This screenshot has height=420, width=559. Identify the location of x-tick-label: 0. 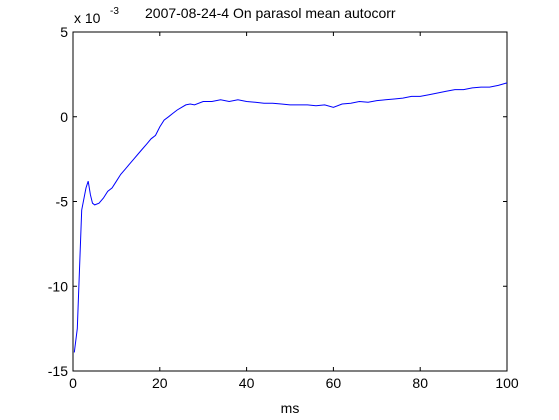
(73, 383).